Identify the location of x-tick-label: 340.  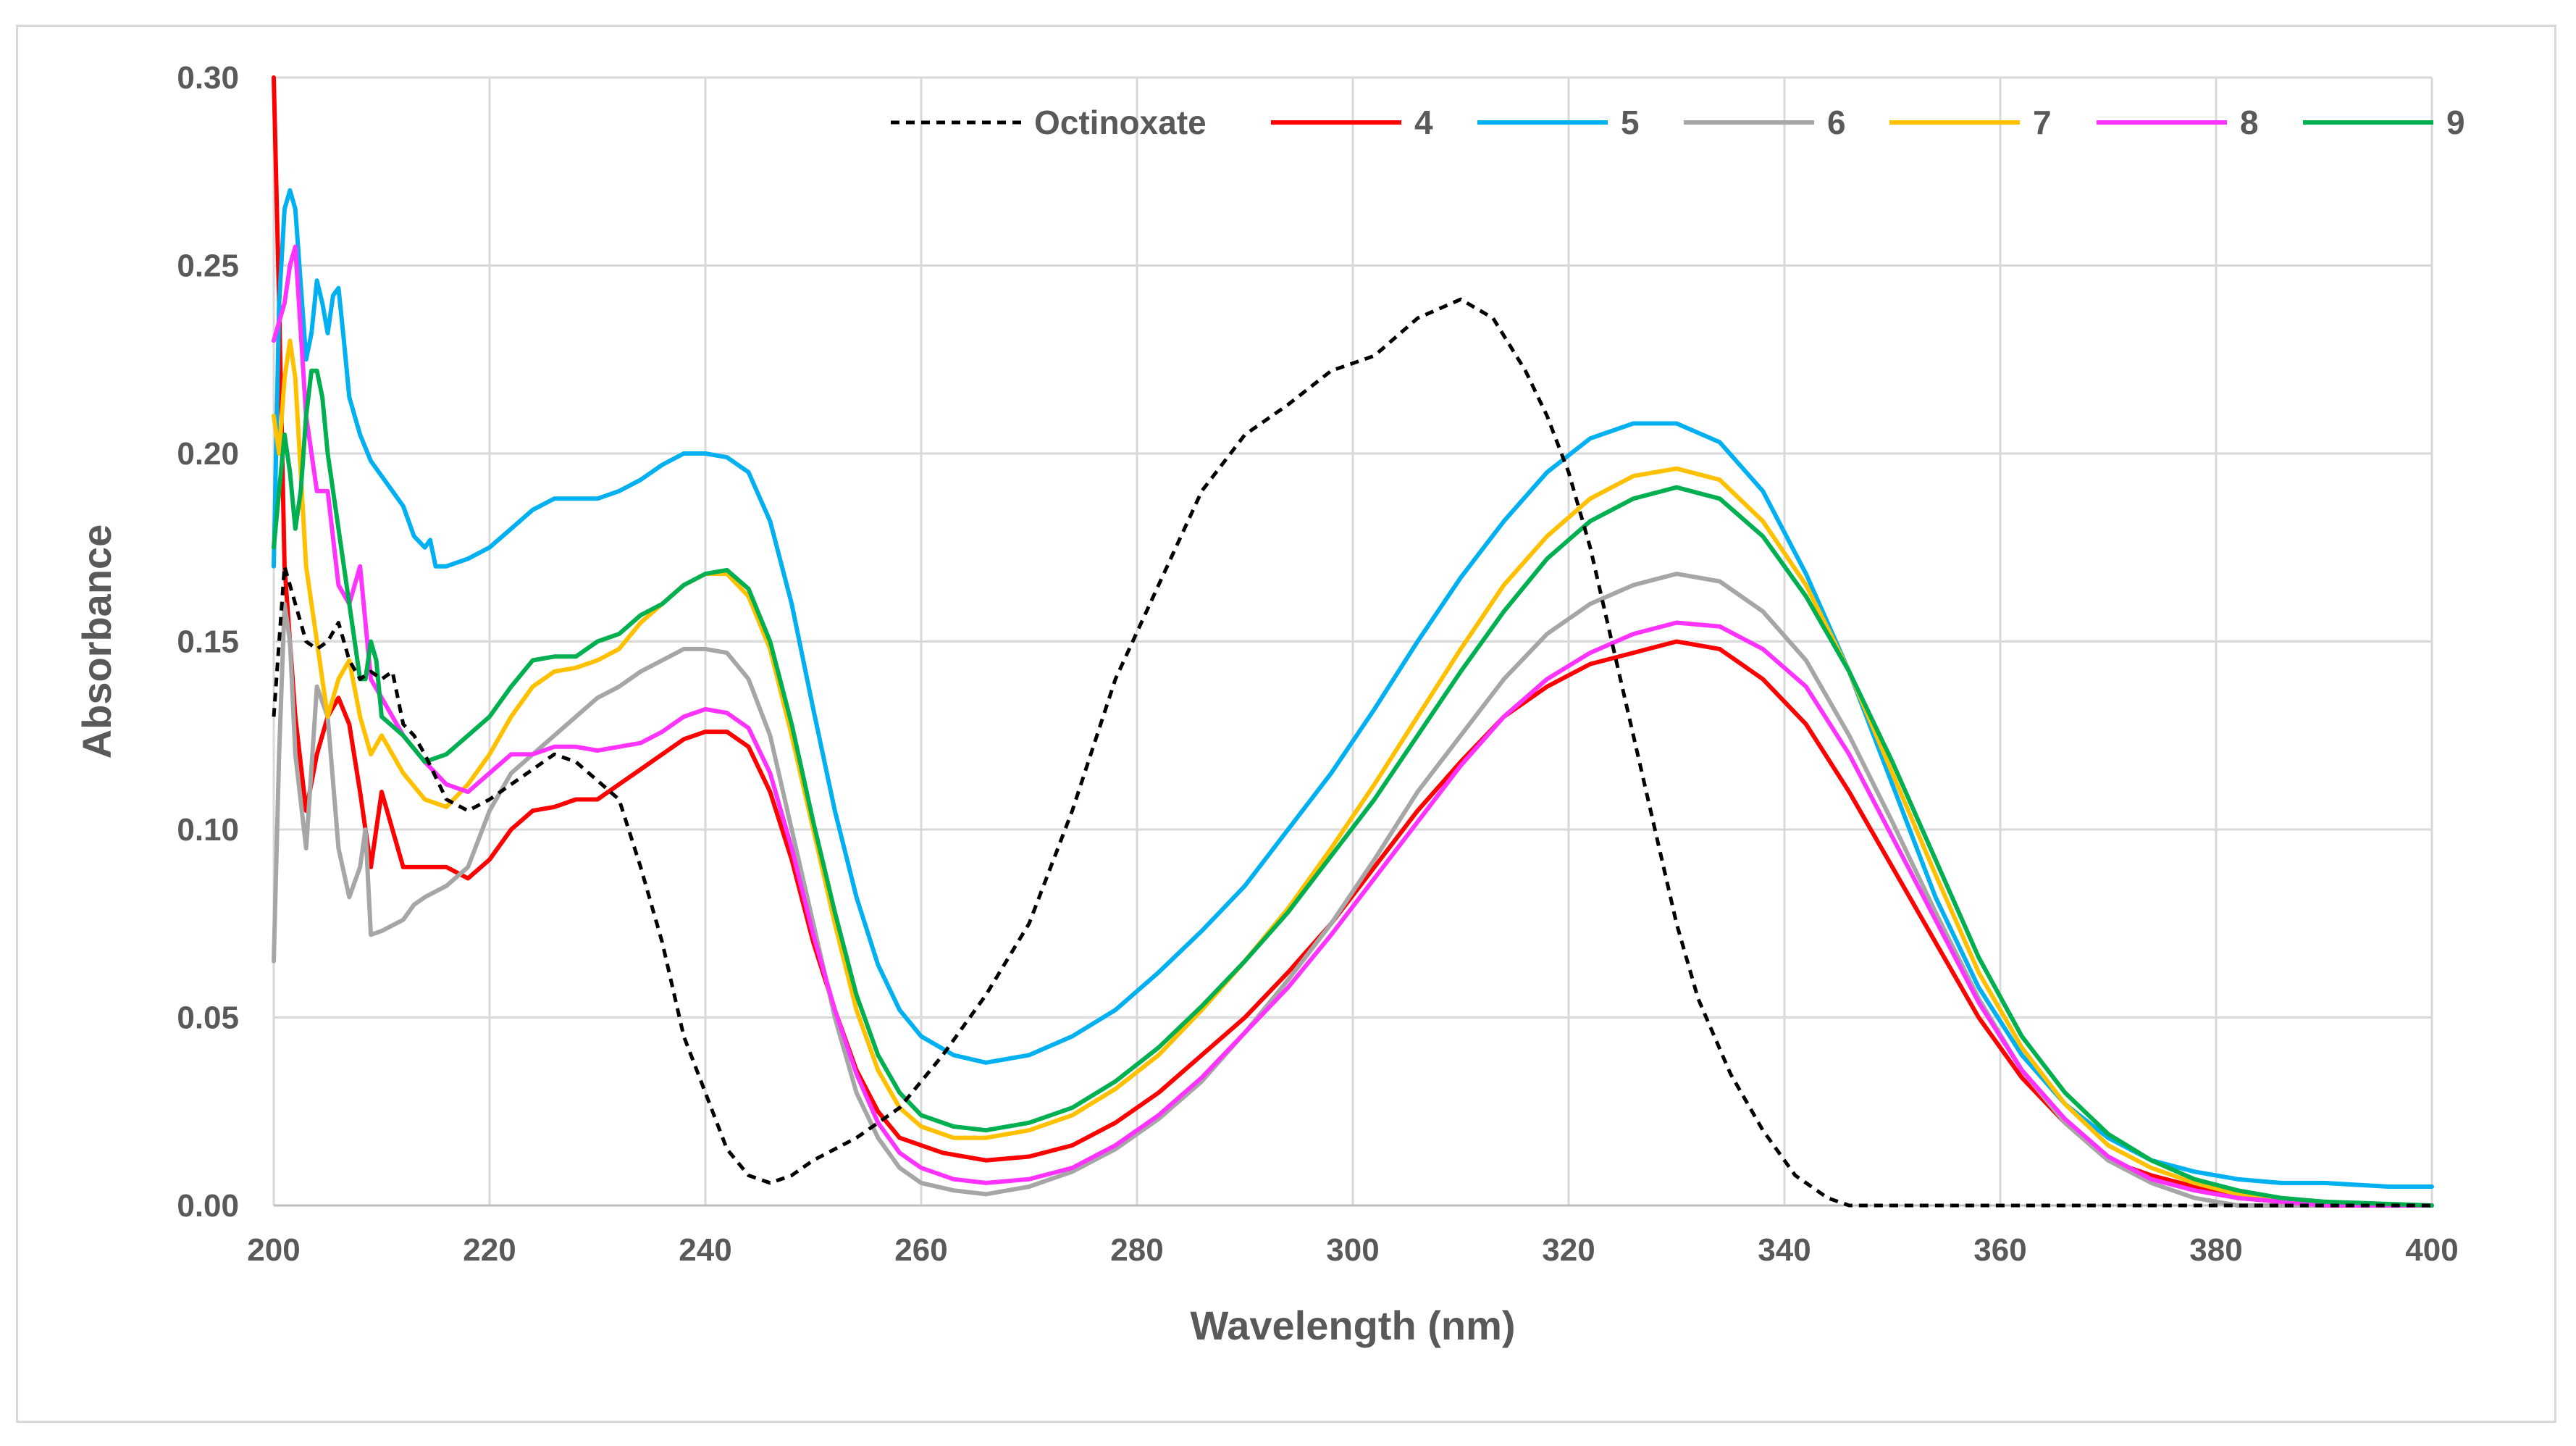
(1784, 1250).